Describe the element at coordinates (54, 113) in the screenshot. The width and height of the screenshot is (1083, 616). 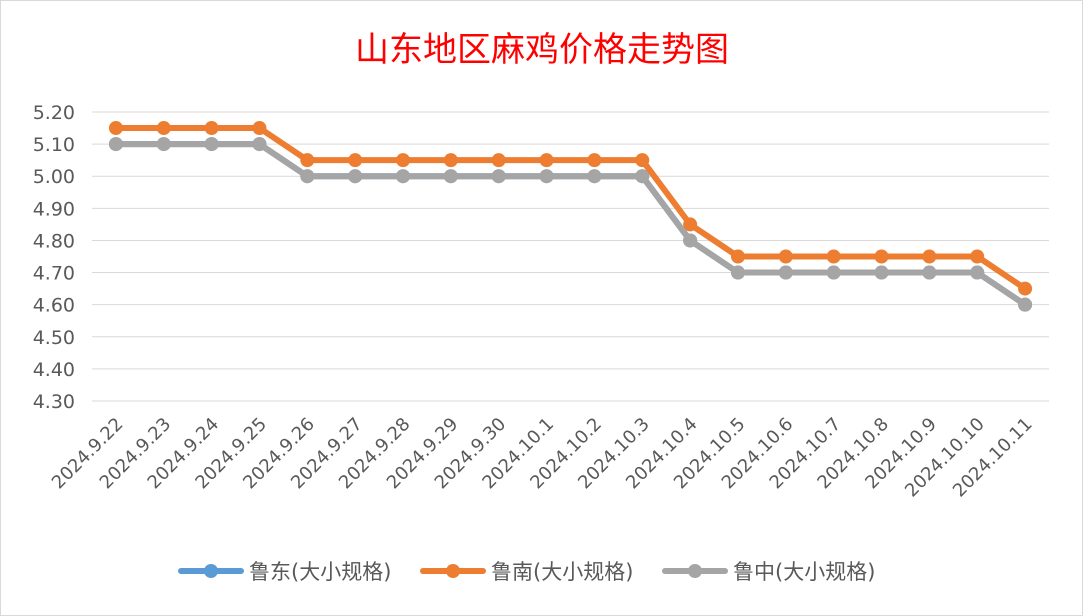
I see `y-tick-label: 5.20` at that location.